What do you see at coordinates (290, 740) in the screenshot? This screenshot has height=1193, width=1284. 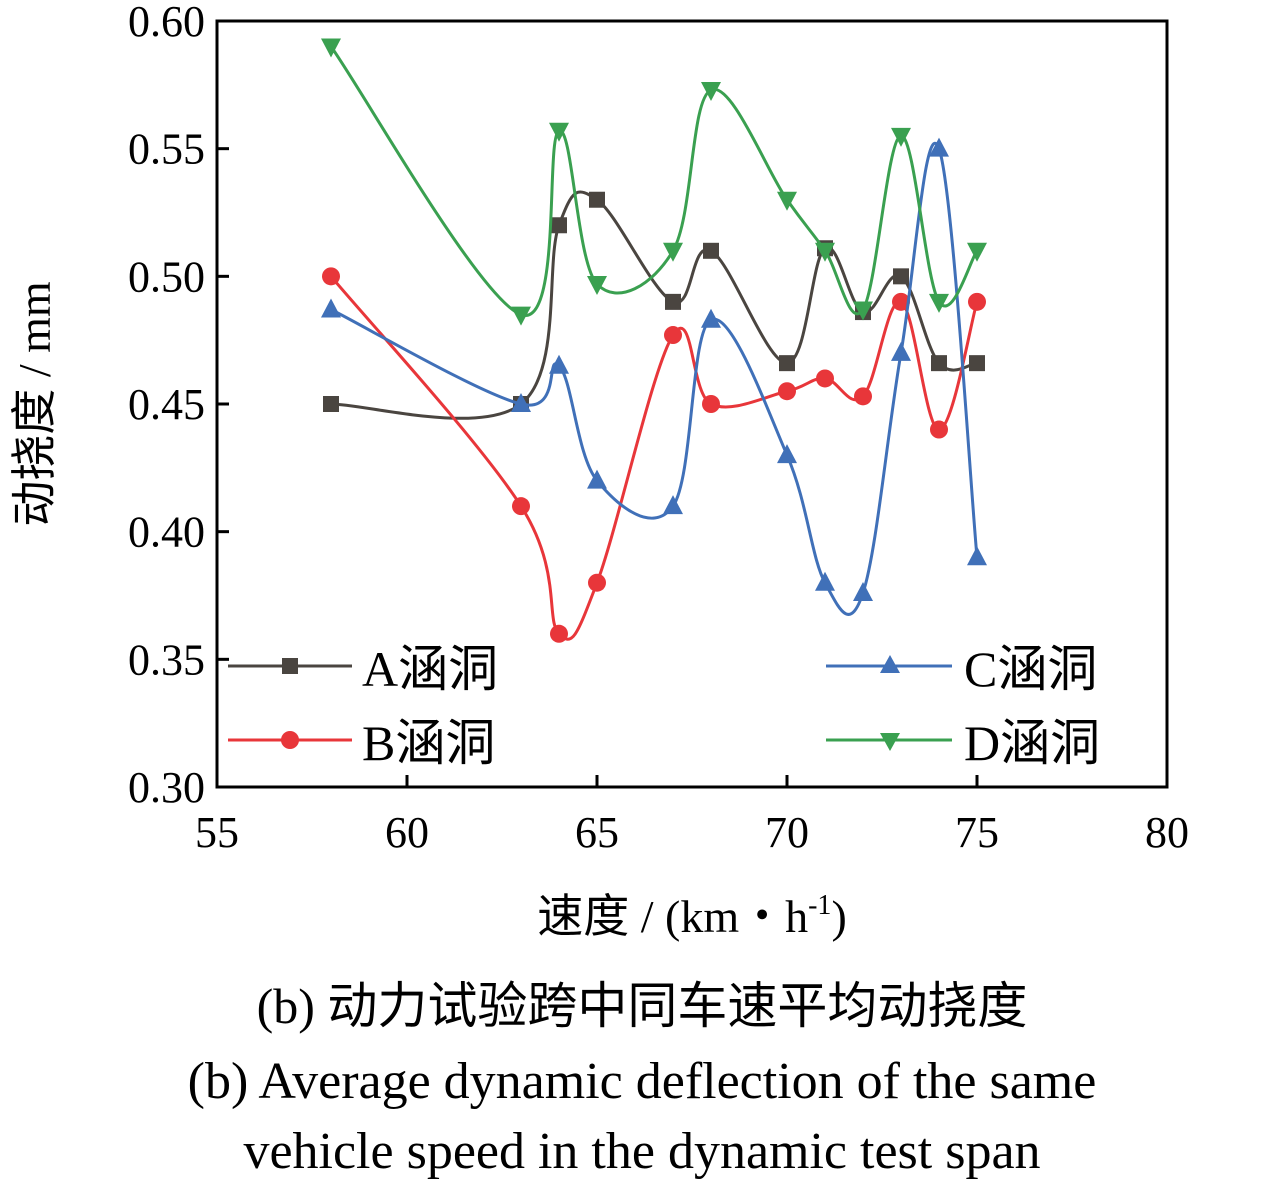 I see `legend-marker-b` at bounding box center [290, 740].